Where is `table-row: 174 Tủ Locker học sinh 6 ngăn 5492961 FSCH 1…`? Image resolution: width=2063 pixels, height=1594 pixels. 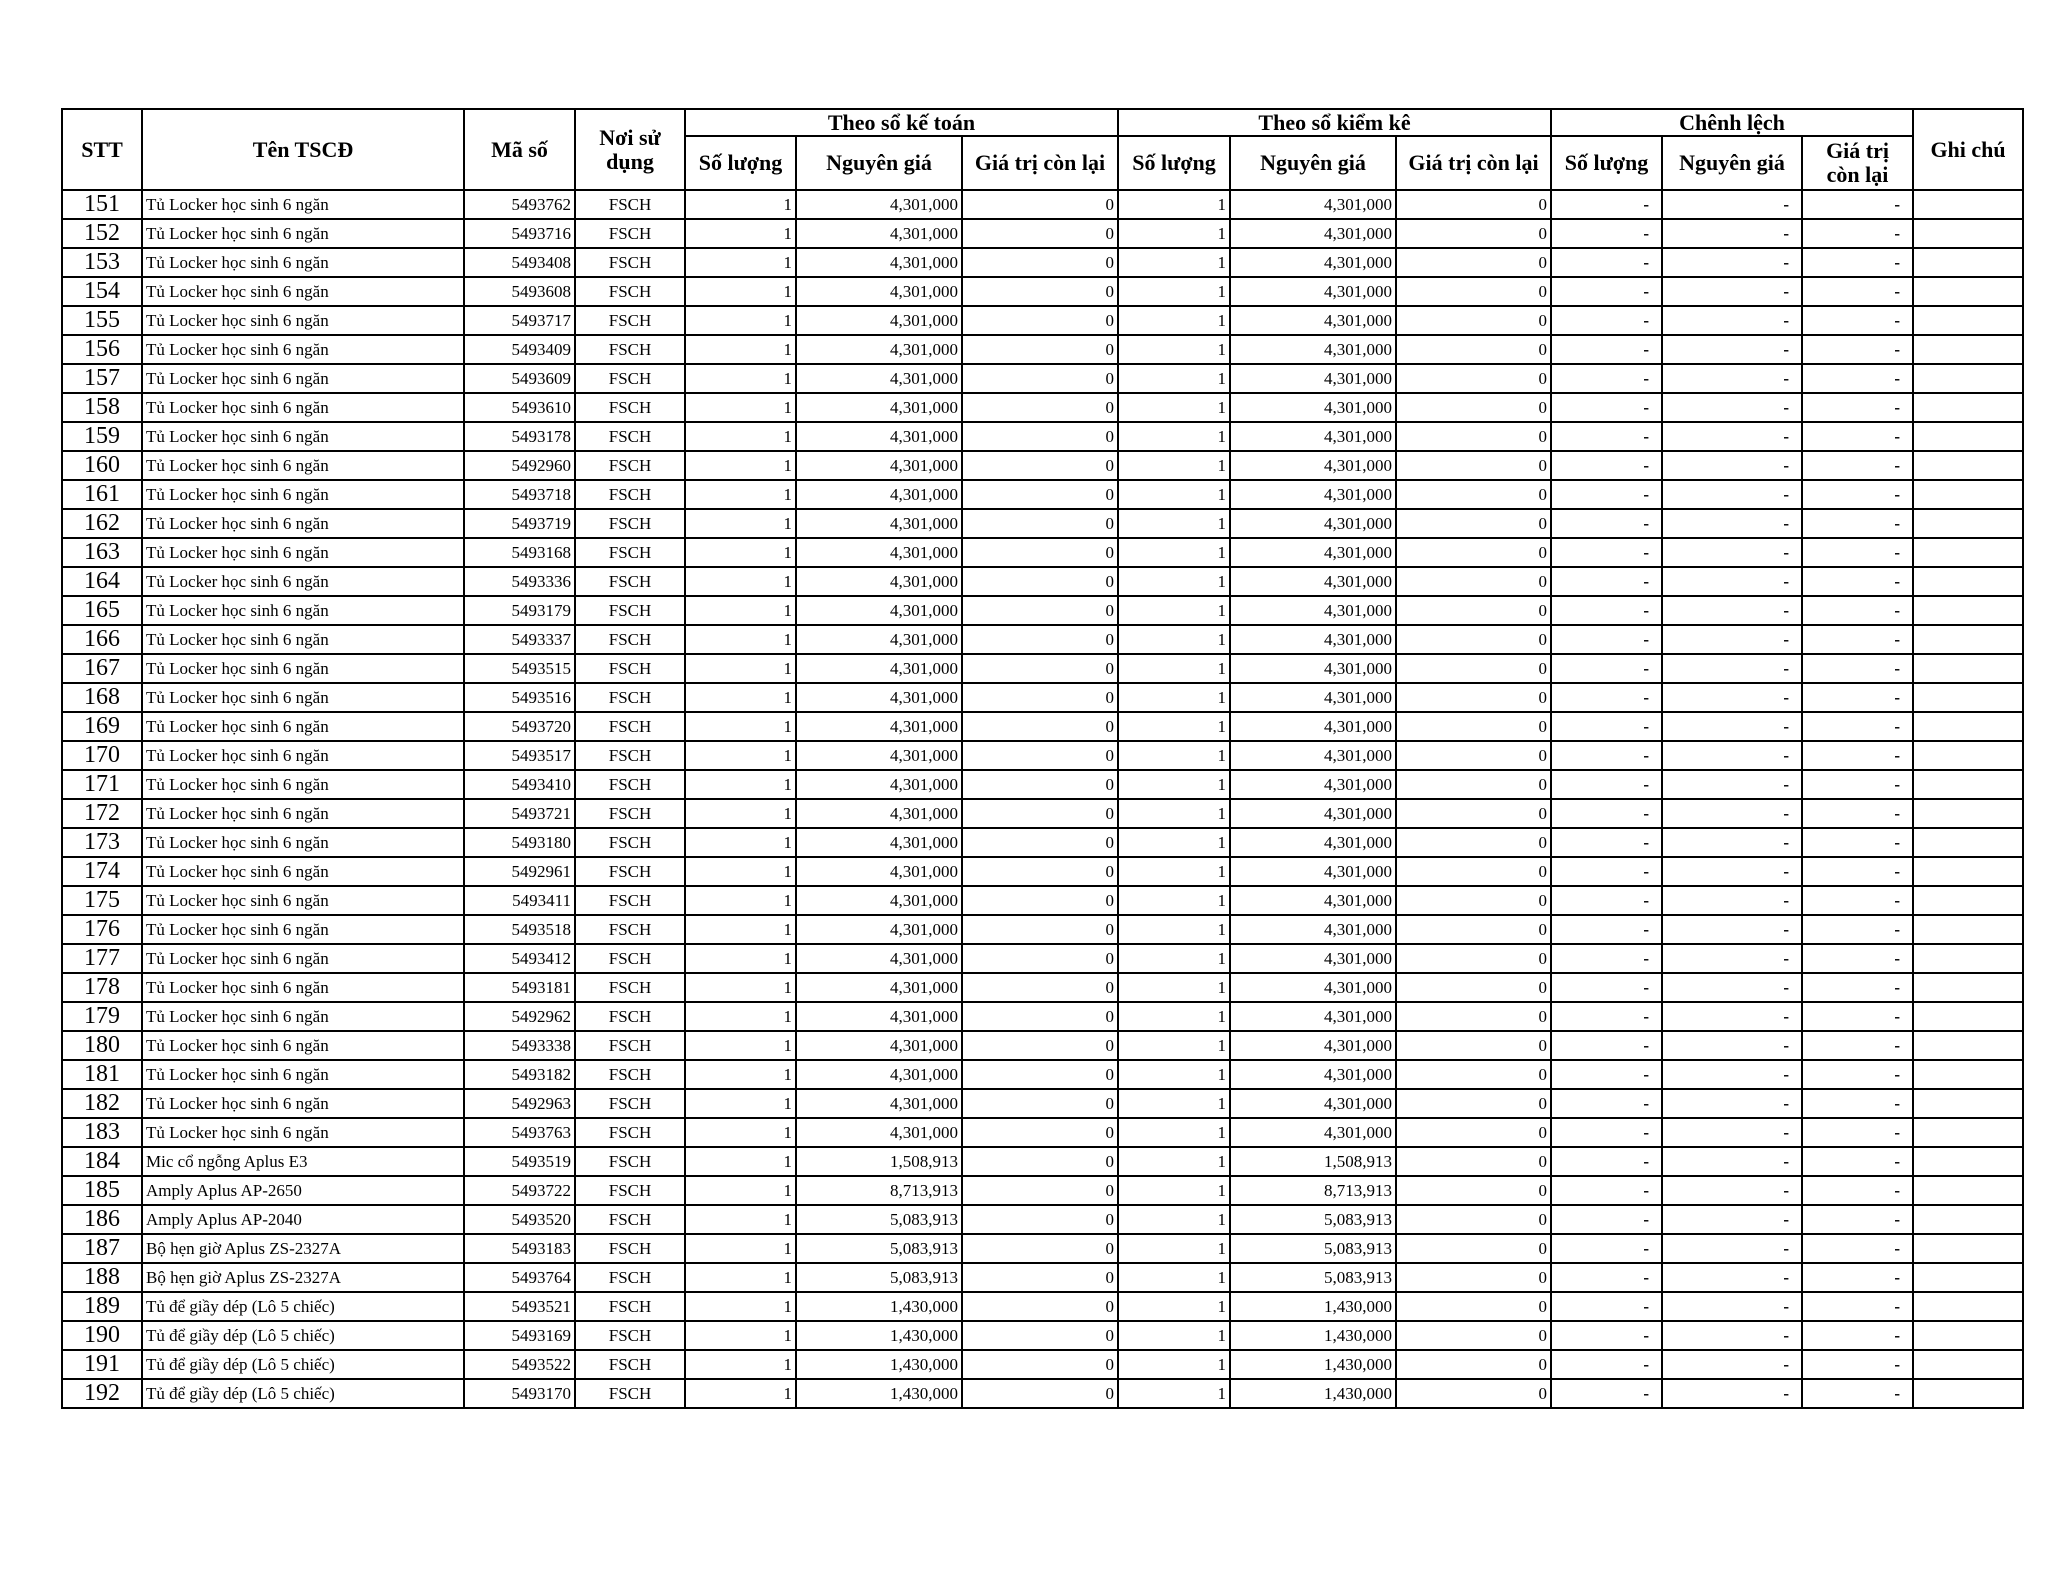 table-row: 174 Tủ Locker học sinh 6 ngăn 5492961 FSCH 1… is located at coordinates (1043, 871).